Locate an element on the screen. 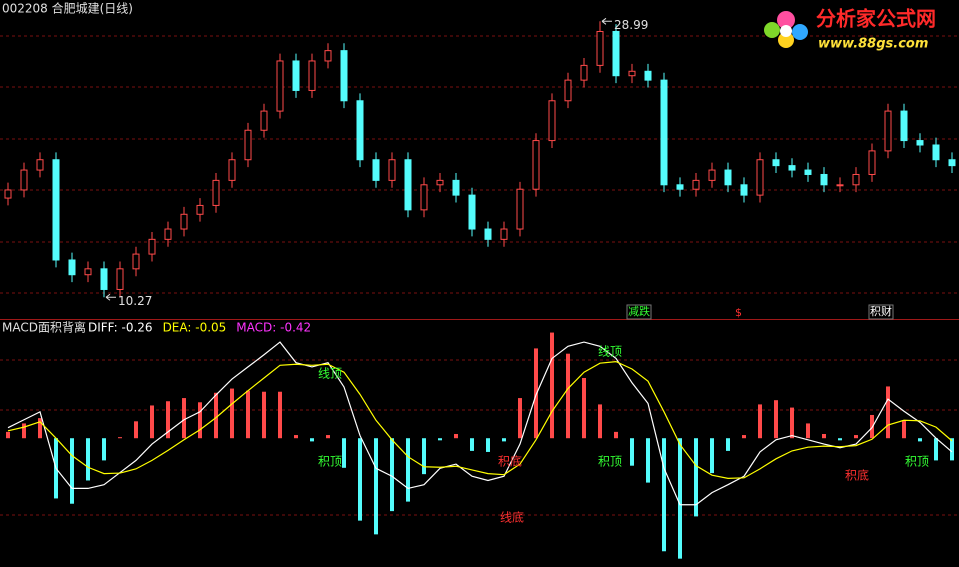 The width and height of the screenshot is (959, 567). brand-name: 分析家公式网 is located at coordinates (876, 19).